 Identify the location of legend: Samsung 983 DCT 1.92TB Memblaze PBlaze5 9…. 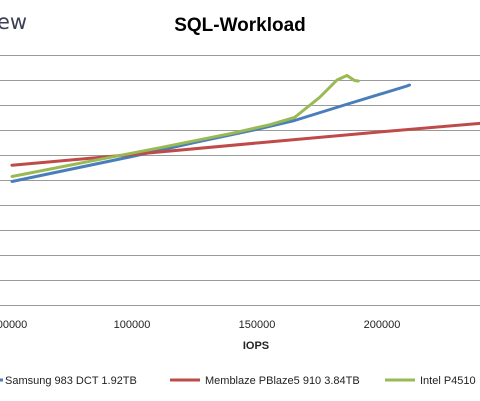
(238, 381).